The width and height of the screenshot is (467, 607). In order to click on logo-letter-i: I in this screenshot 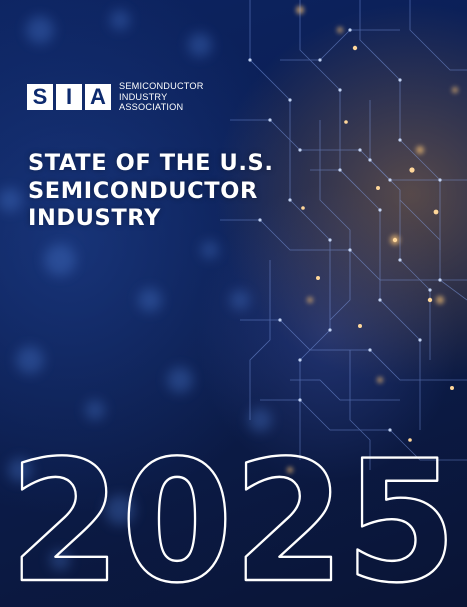, I will do `click(69, 96)`.